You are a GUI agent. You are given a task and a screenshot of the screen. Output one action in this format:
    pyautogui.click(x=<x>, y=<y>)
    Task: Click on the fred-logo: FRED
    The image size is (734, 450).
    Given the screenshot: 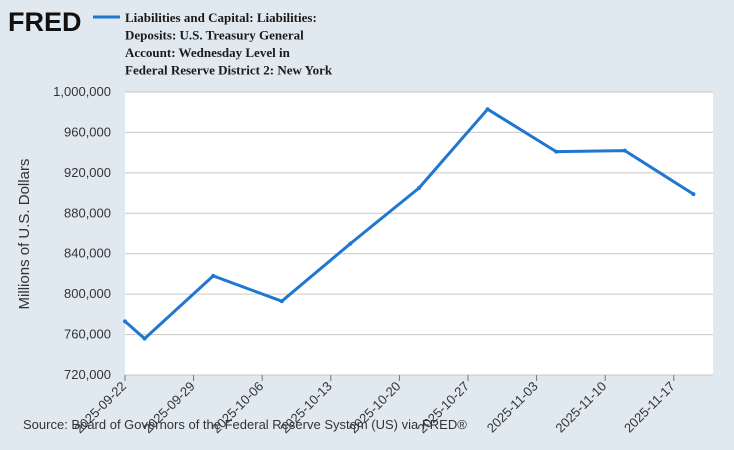 What is the action you would take?
    pyautogui.click(x=45, y=22)
    